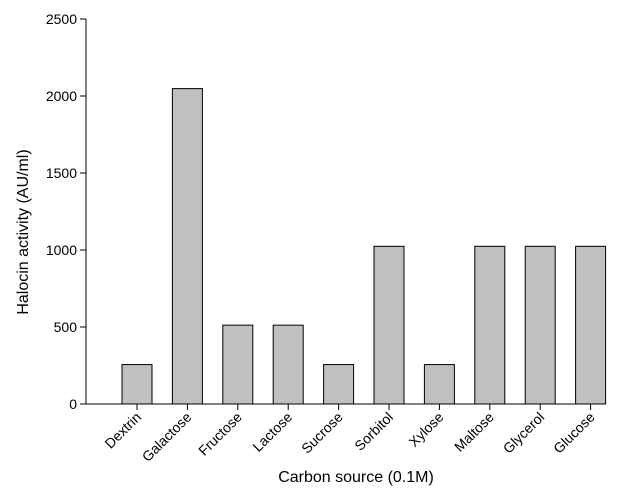  I want to click on bar-dextrin, so click(137, 384).